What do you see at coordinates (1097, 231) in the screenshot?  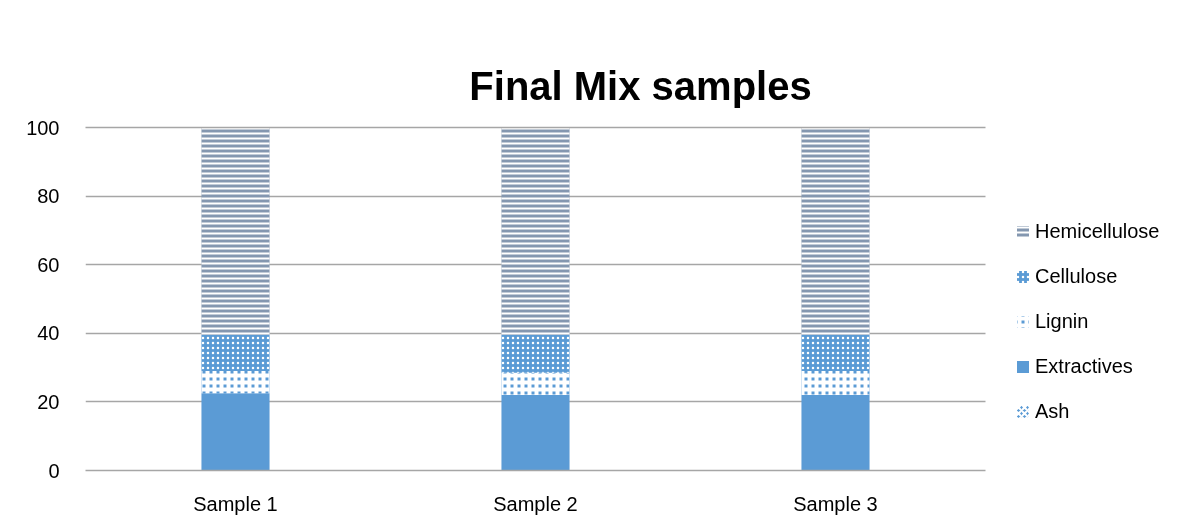 I see `legend-label: Hemicellulose` at bounding box center [1097, 231].